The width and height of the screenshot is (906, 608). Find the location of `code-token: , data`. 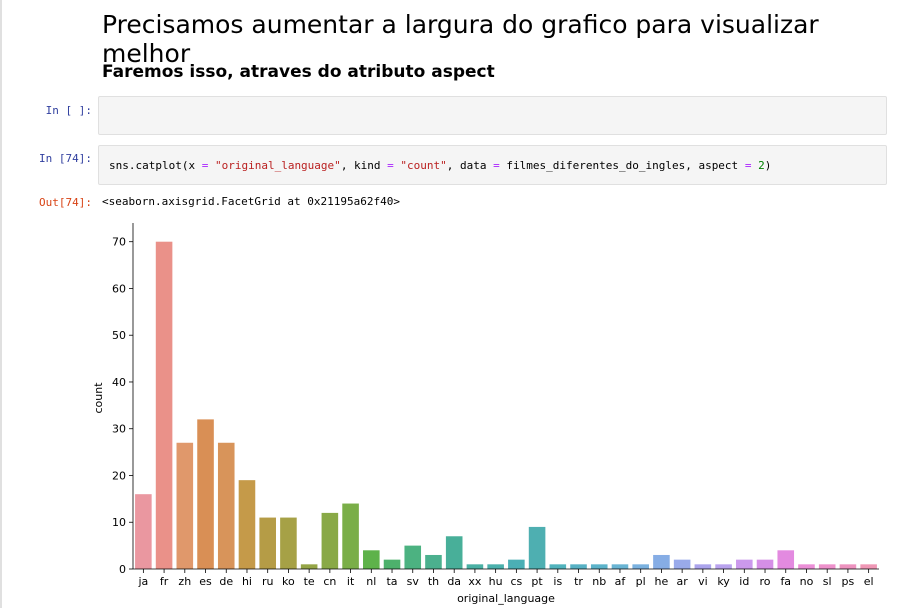

code-token: , data is located at coordinates (470, 165).